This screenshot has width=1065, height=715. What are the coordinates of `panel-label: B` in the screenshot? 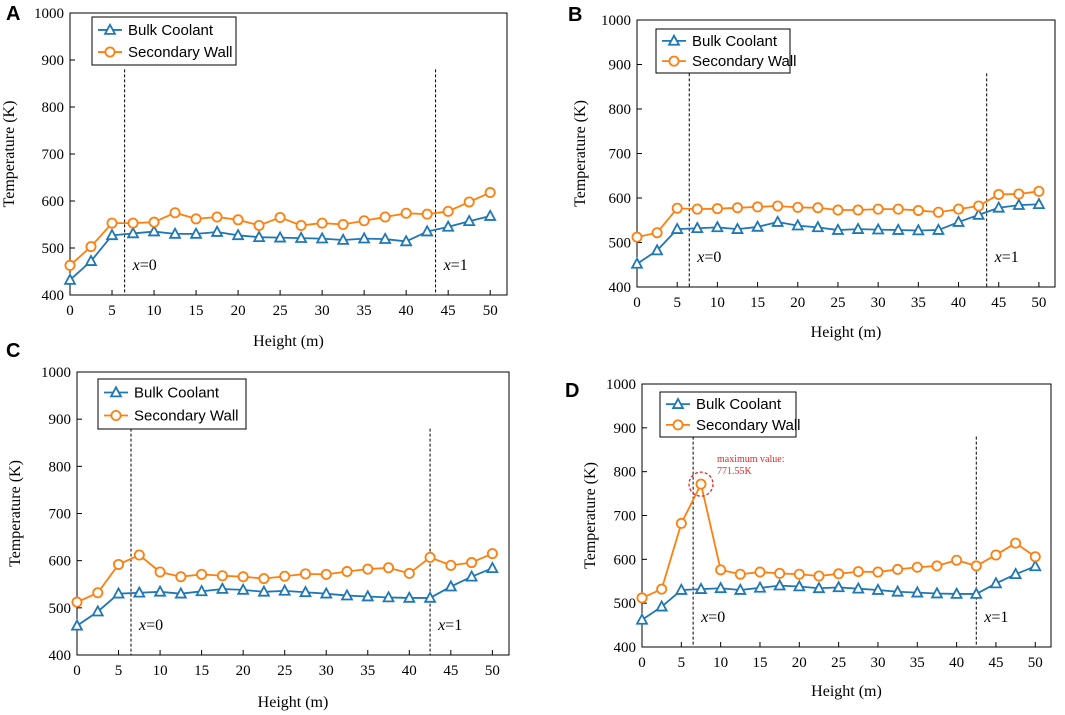 It's located at (575, 15).